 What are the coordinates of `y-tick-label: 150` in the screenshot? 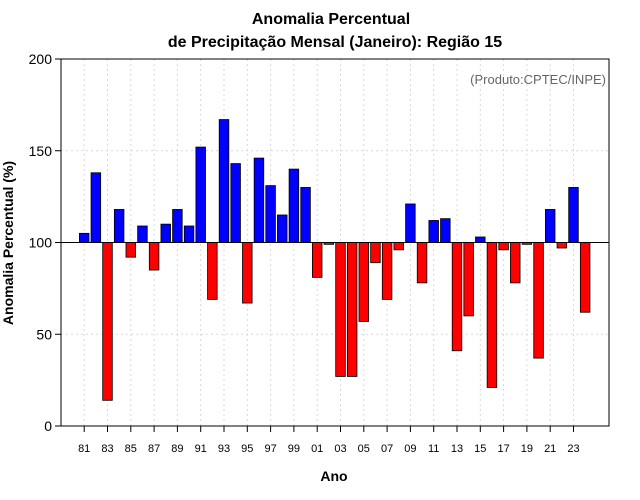 It's located at (41, 151).